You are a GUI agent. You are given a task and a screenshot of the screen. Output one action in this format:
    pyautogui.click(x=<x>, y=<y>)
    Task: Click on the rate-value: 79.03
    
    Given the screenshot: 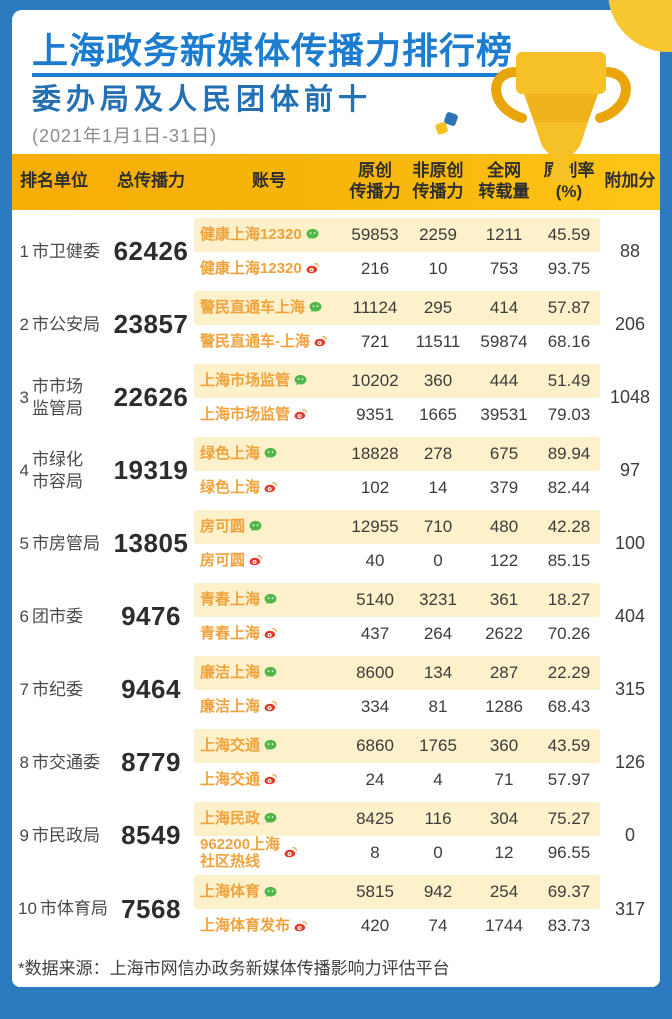 What is the action you would take?
    pyautogui.click(x=569, y=414)
    